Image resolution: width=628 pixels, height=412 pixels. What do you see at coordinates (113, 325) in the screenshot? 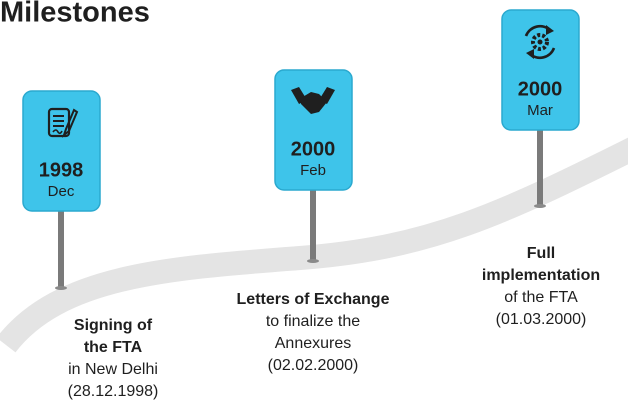
I see `milestone-heading: Signing of` at bounding box center [113, 325].